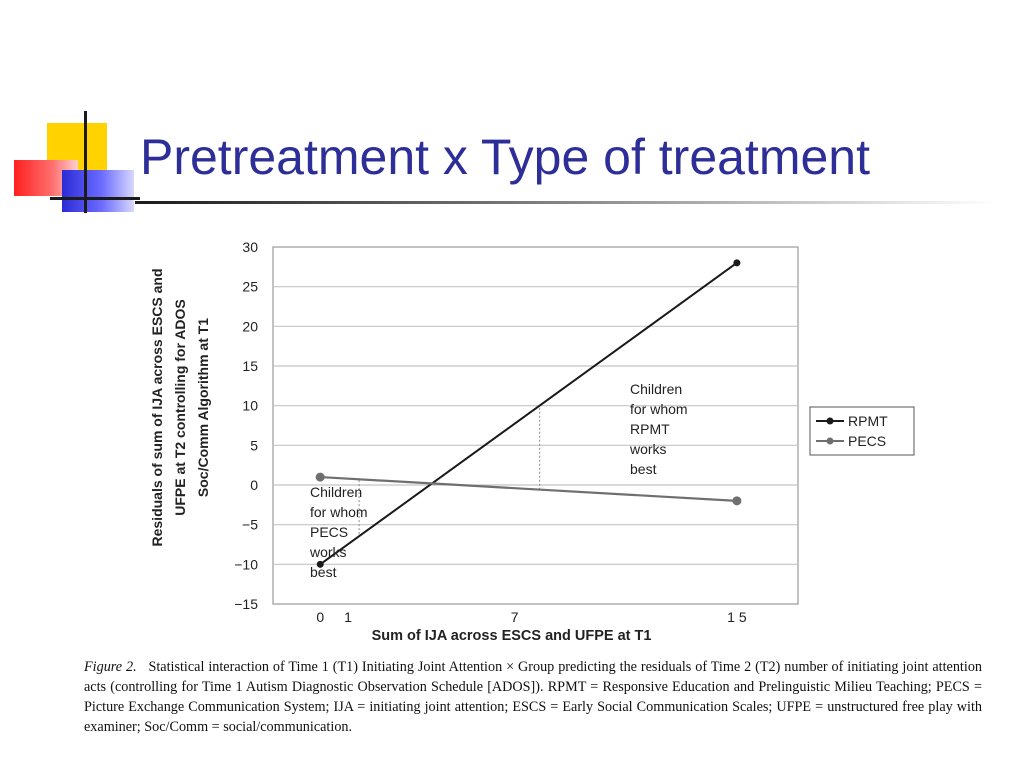  What do you see at coordinates (862, 431) in the screenshot?
I see `legend-box` at bounding box center [862, 431].